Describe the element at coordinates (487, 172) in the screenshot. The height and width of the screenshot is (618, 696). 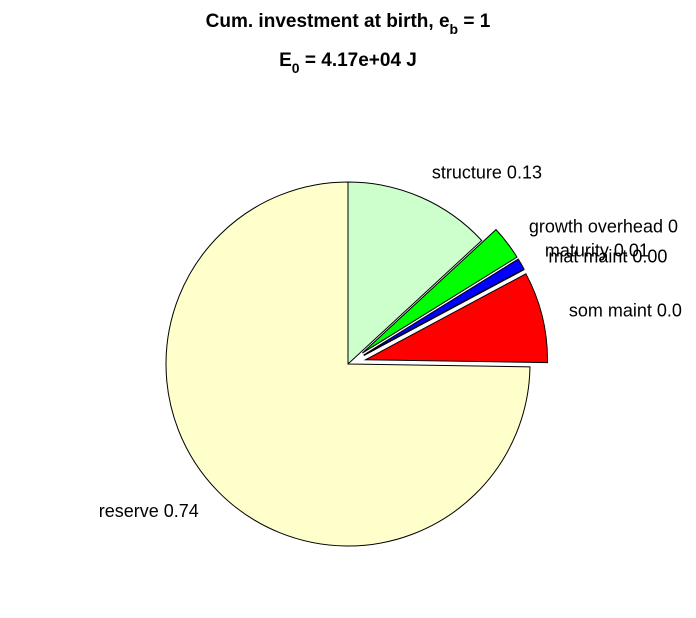
I see `slice-label: structure 0.13` at that location.